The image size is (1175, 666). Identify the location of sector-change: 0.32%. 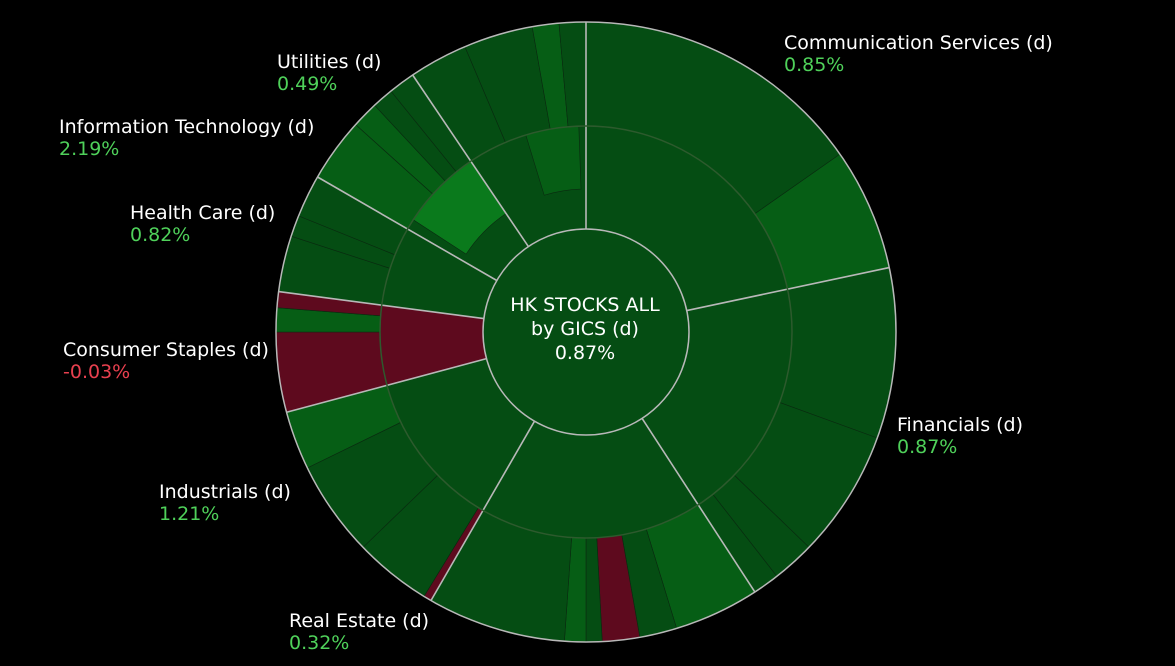
(319, 643).